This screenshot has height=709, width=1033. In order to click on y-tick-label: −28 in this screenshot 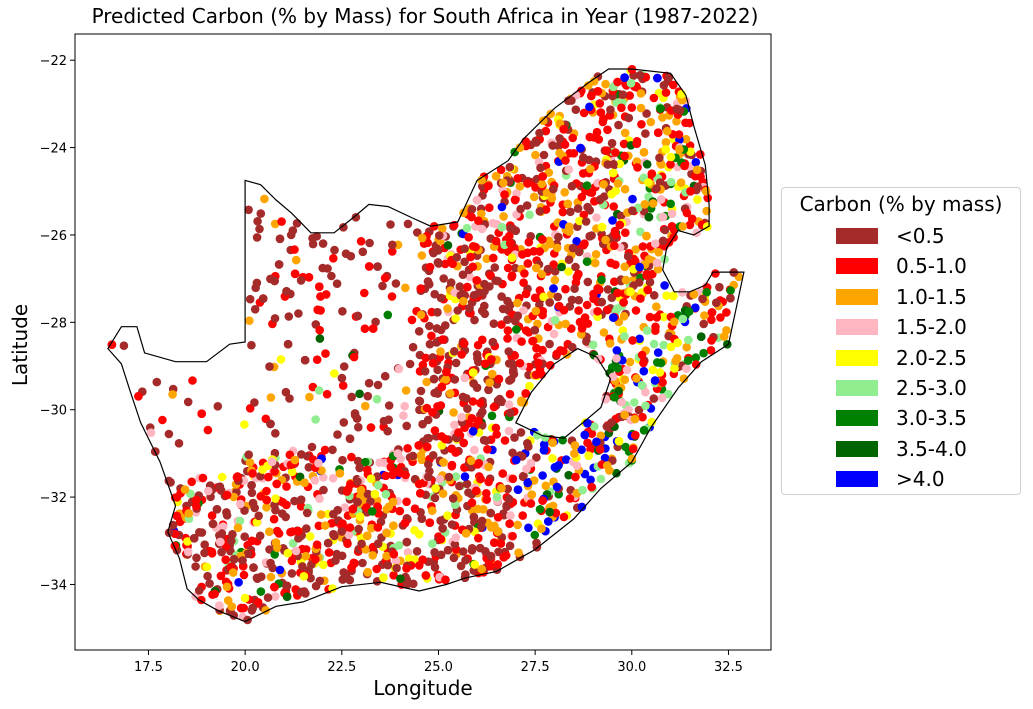, I will do `click(53, 323)`.